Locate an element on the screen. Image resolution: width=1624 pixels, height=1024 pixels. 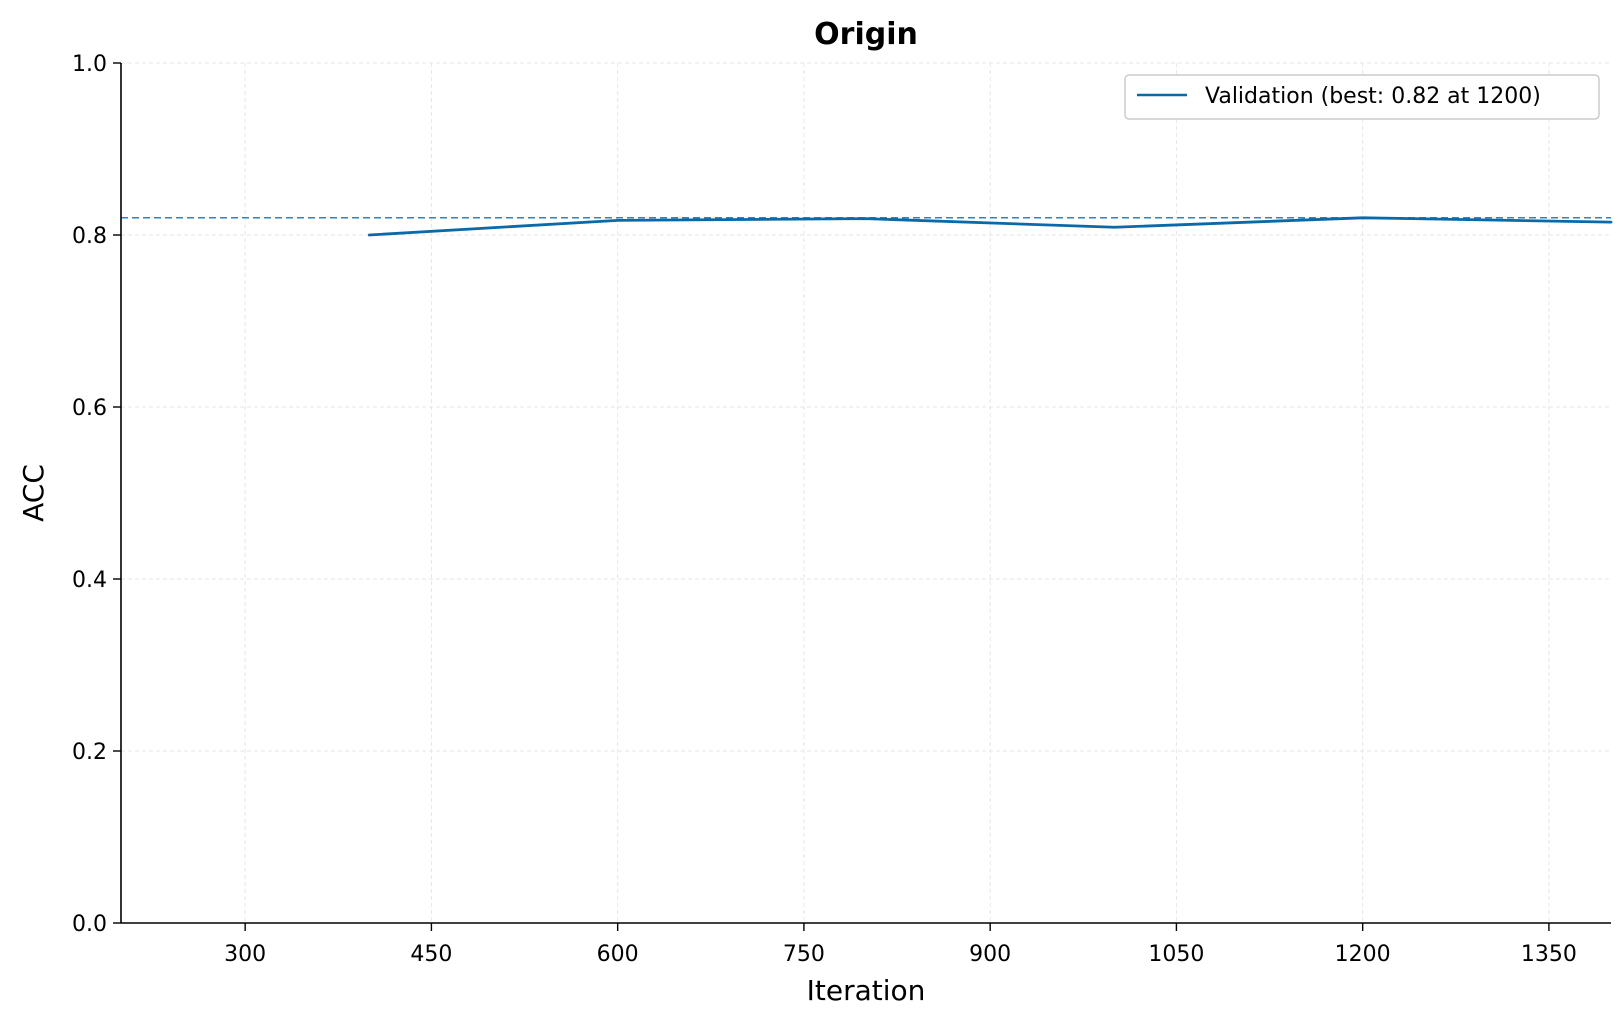
x-tick-label: 600 is located at coordinates (618, 954).